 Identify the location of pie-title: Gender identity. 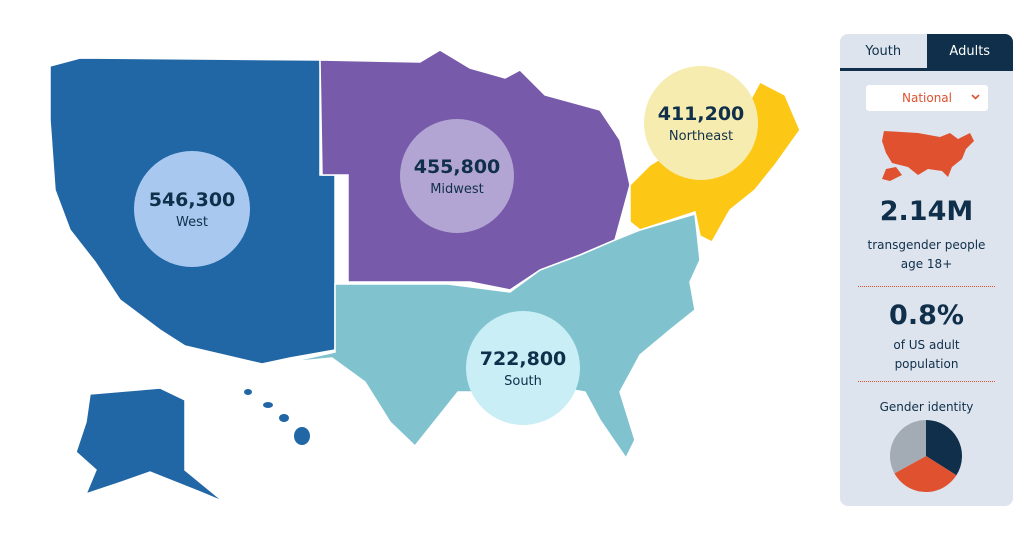
(926, 407).